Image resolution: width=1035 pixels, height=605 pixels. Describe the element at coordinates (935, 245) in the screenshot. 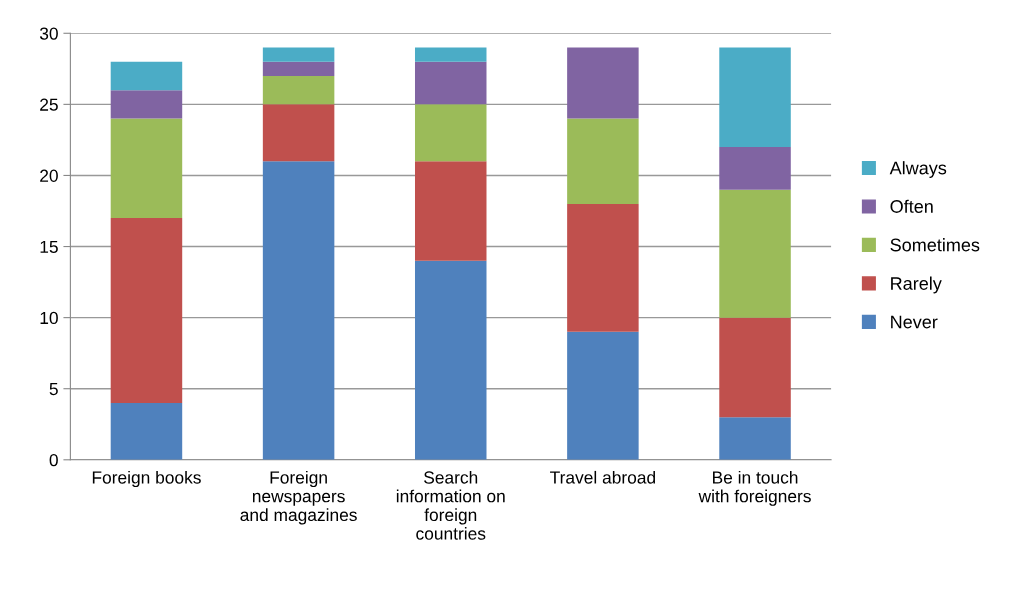

I see `legend-label: Sometimes` at that location.